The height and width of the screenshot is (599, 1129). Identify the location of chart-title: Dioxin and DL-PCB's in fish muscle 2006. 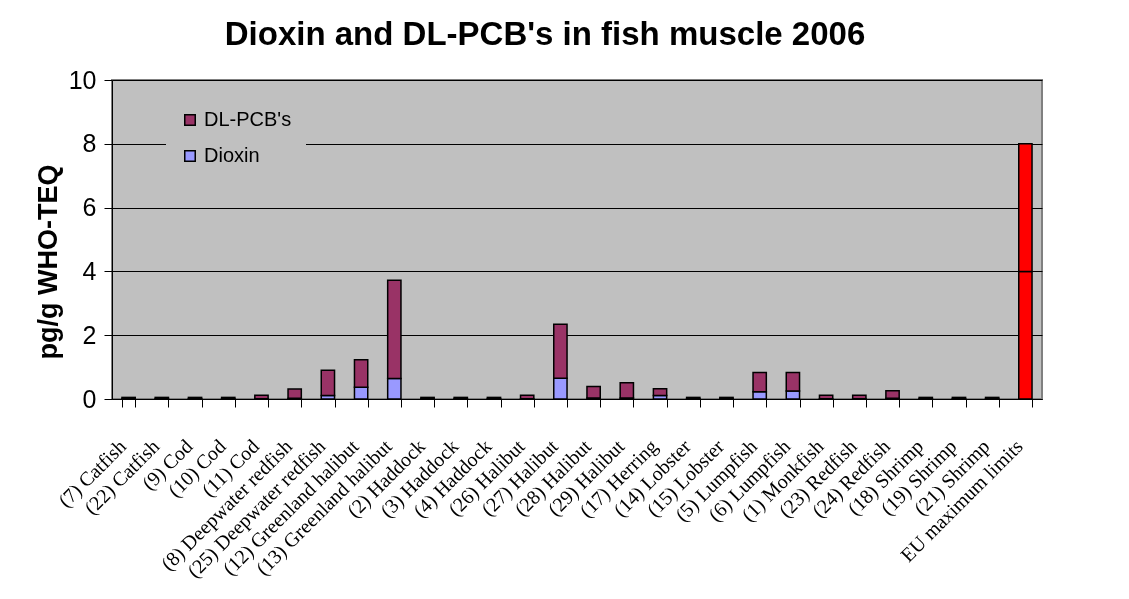
(545, 33).